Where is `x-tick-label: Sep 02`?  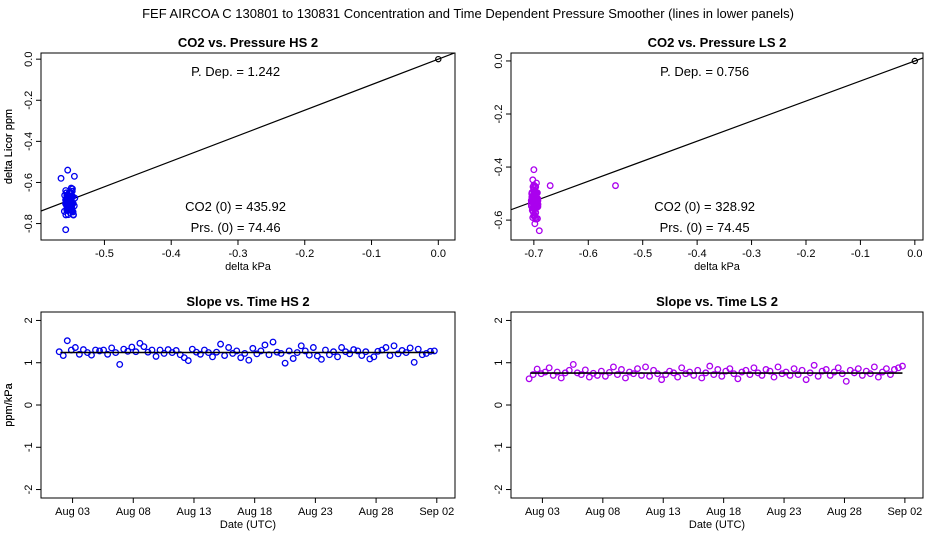 x-tick-label: Sep 02 is located at coordinates (904, 512).